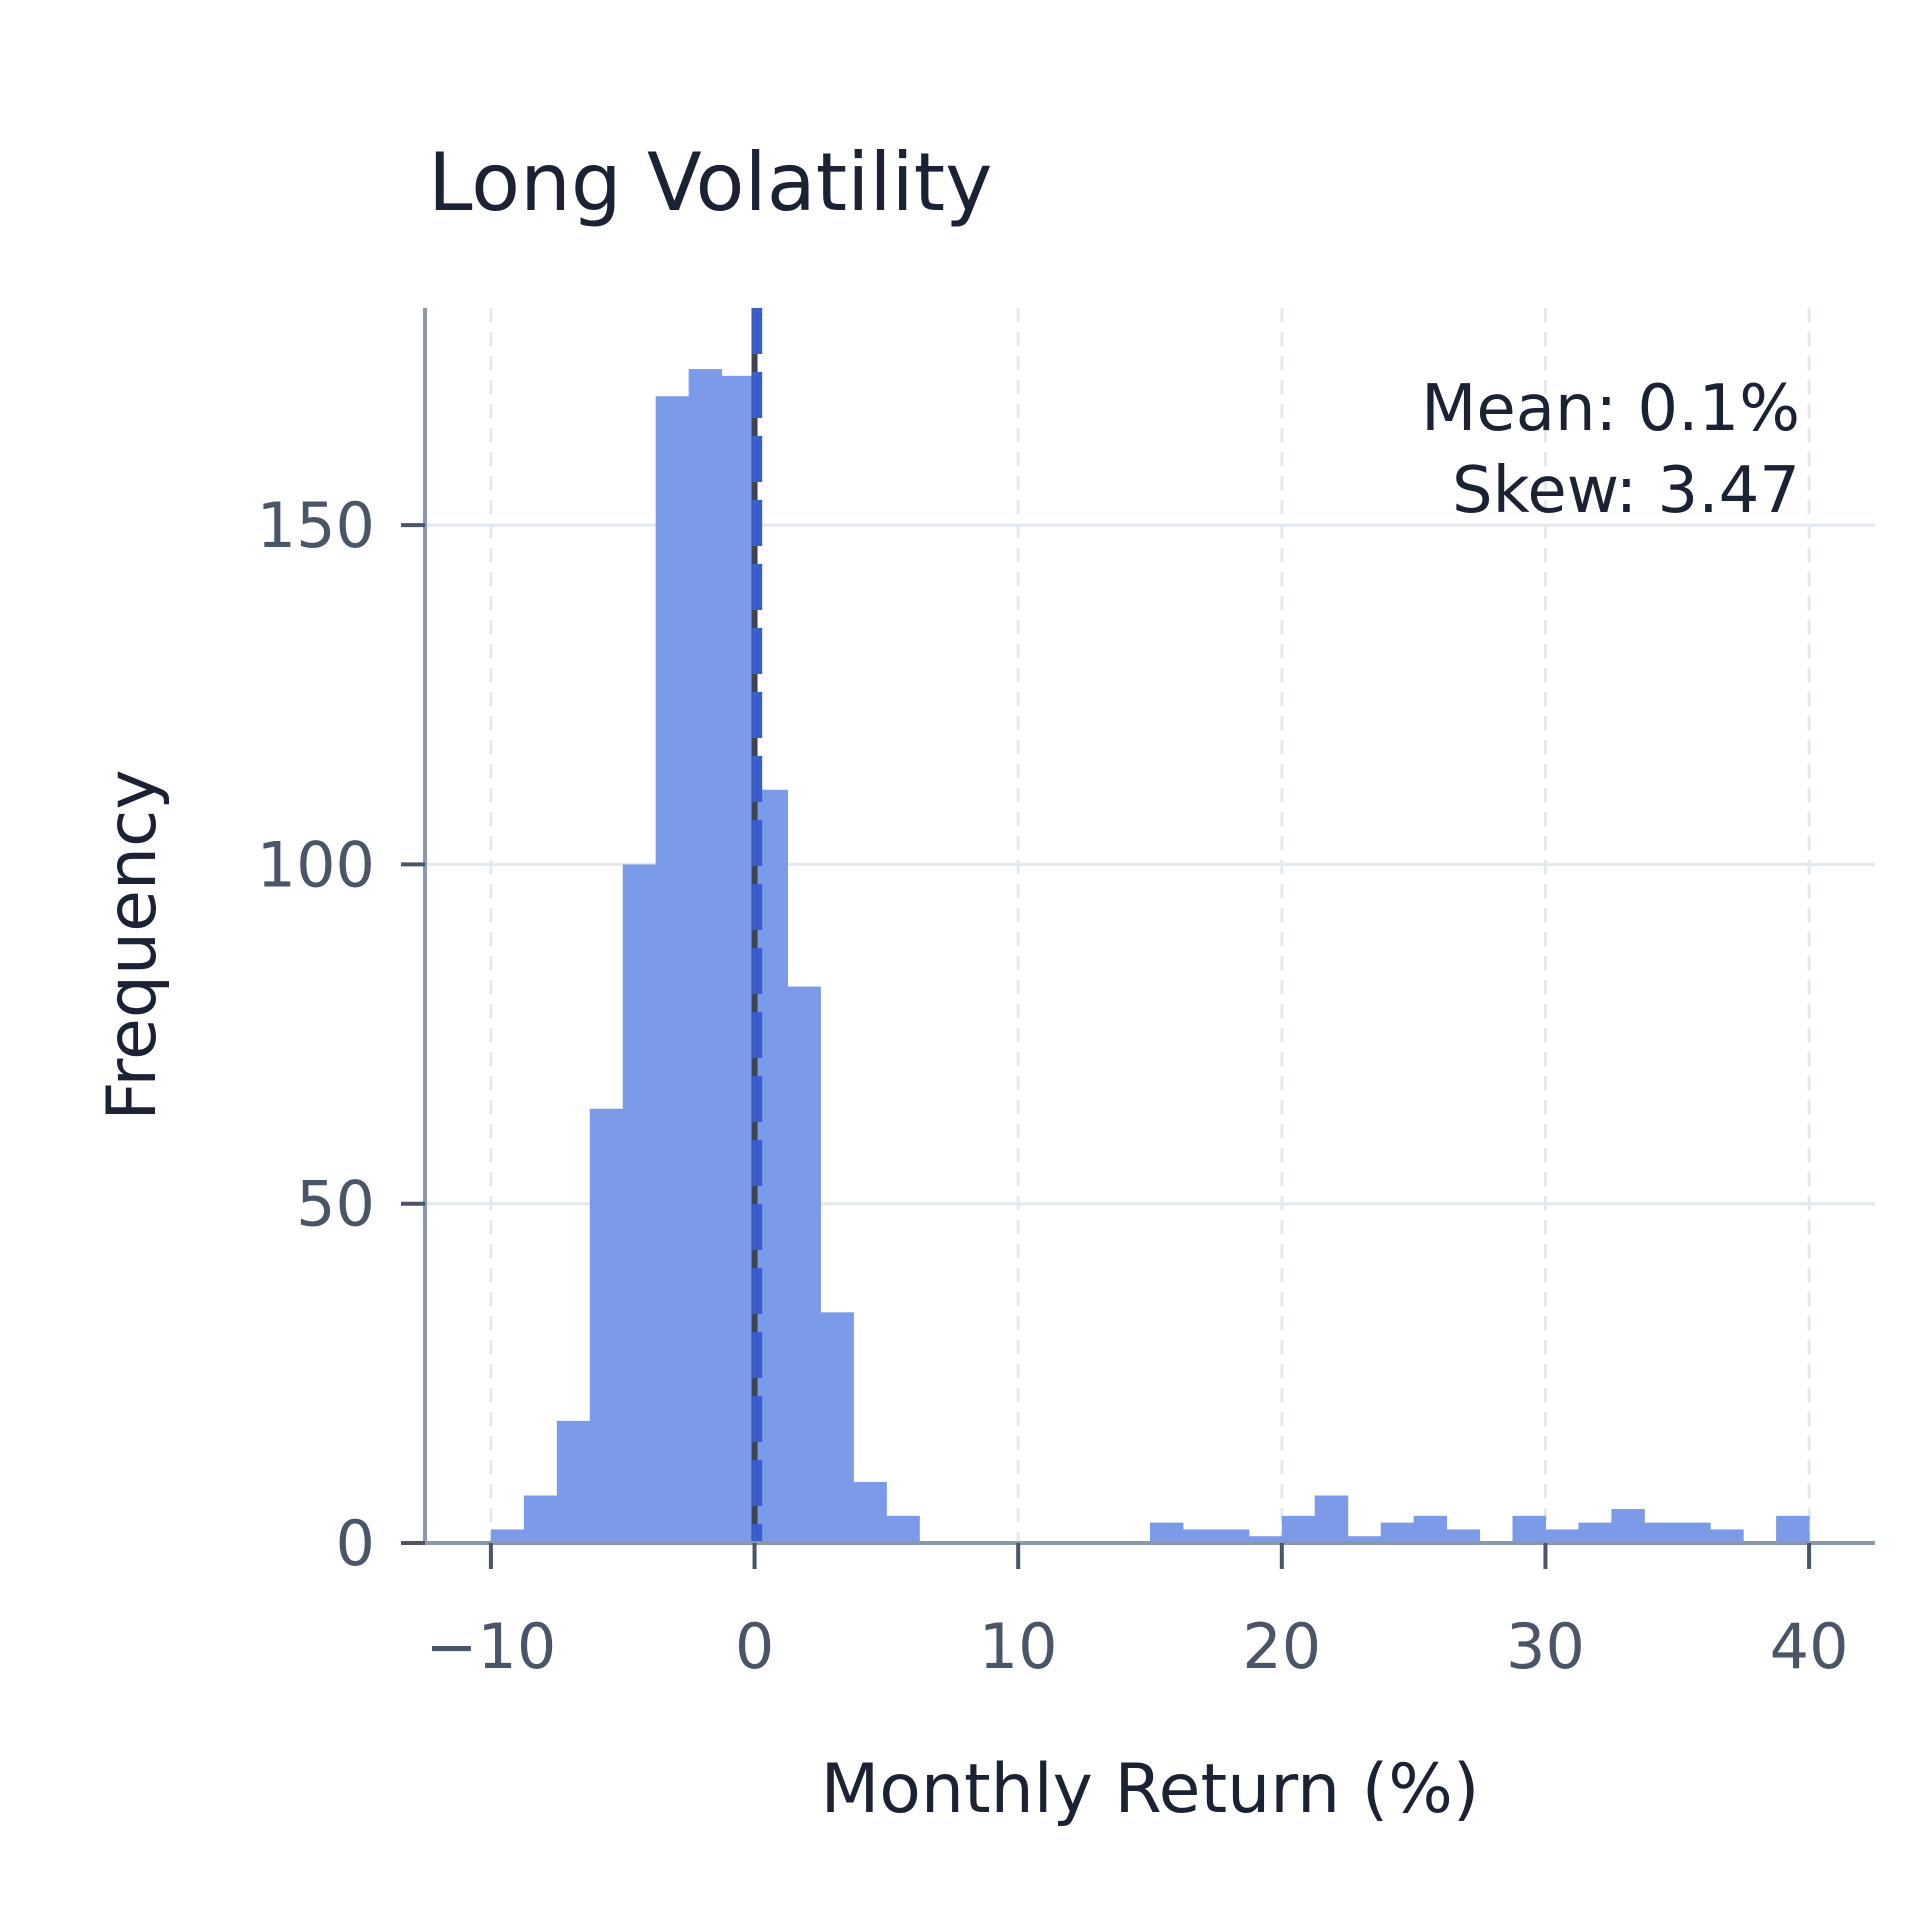 Image resolution: width=1920 pixels, height=1920 pixels. Describe the element at coordinates (757, 925) in the screenshot. I see `reference-lines` at that location.